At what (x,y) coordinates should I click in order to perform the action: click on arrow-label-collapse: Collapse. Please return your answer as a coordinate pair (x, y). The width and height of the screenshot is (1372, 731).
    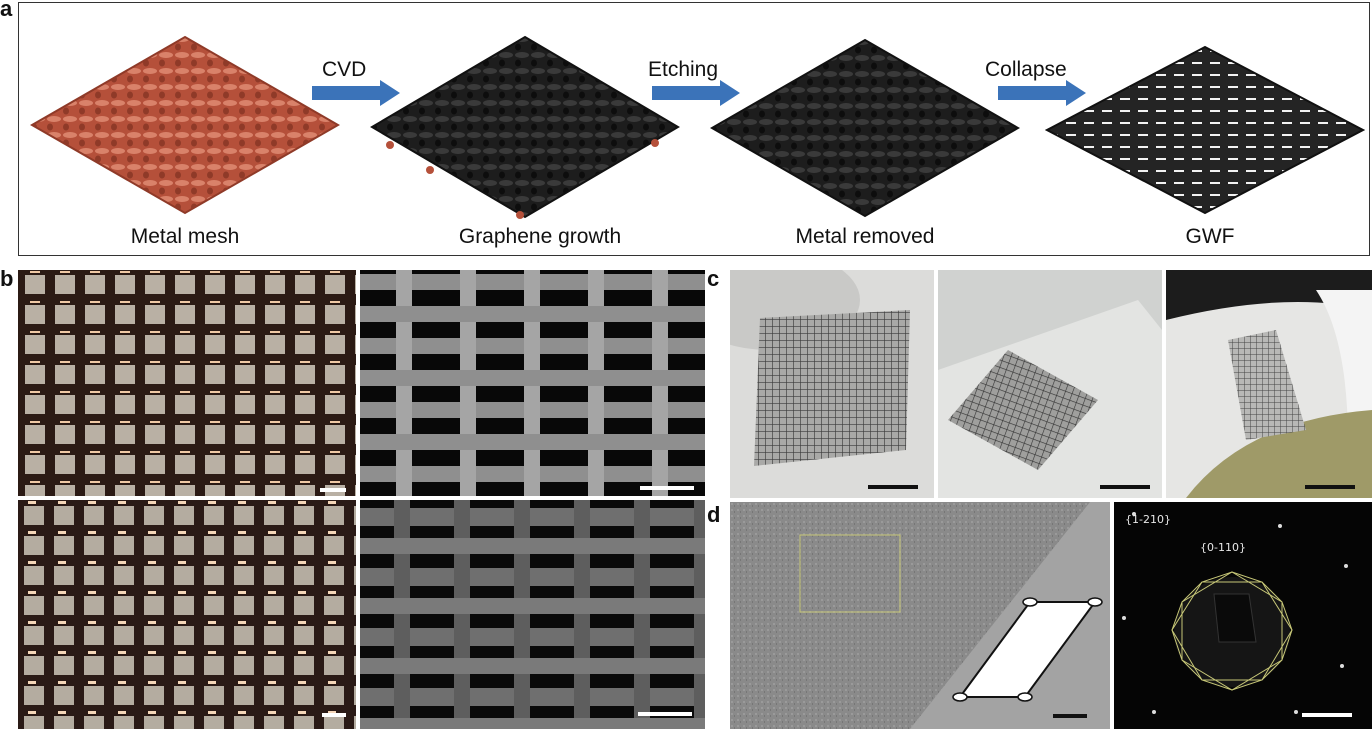
    Looking at the image, I should click on (1026, 69).